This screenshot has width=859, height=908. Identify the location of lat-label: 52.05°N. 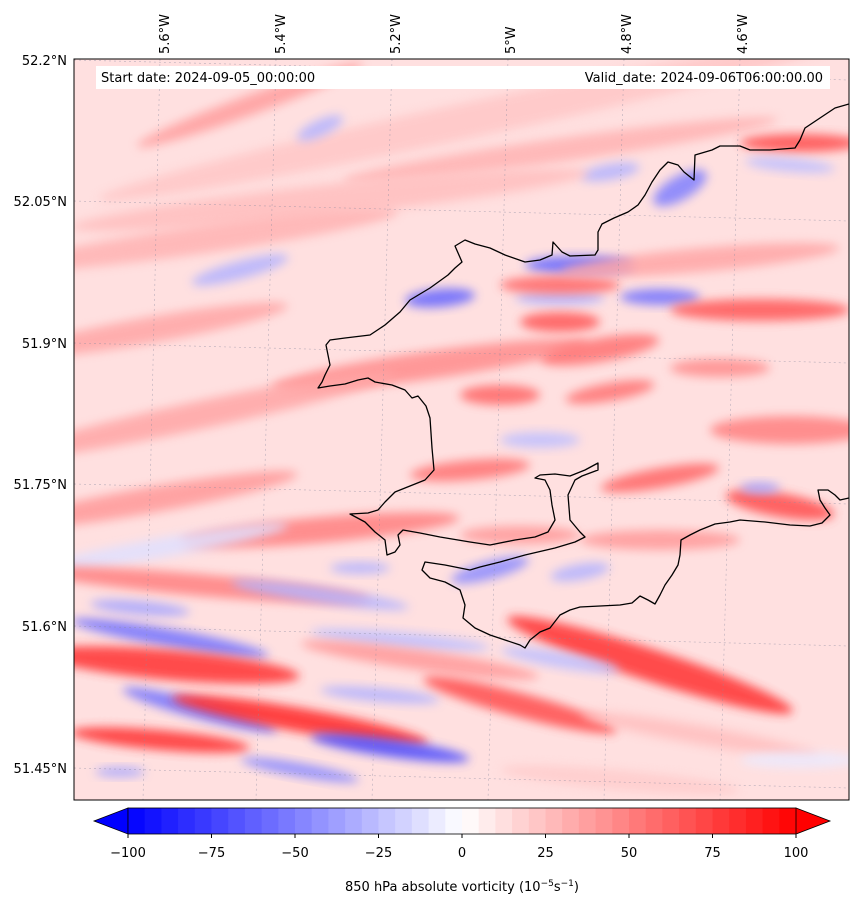
(40, 202).